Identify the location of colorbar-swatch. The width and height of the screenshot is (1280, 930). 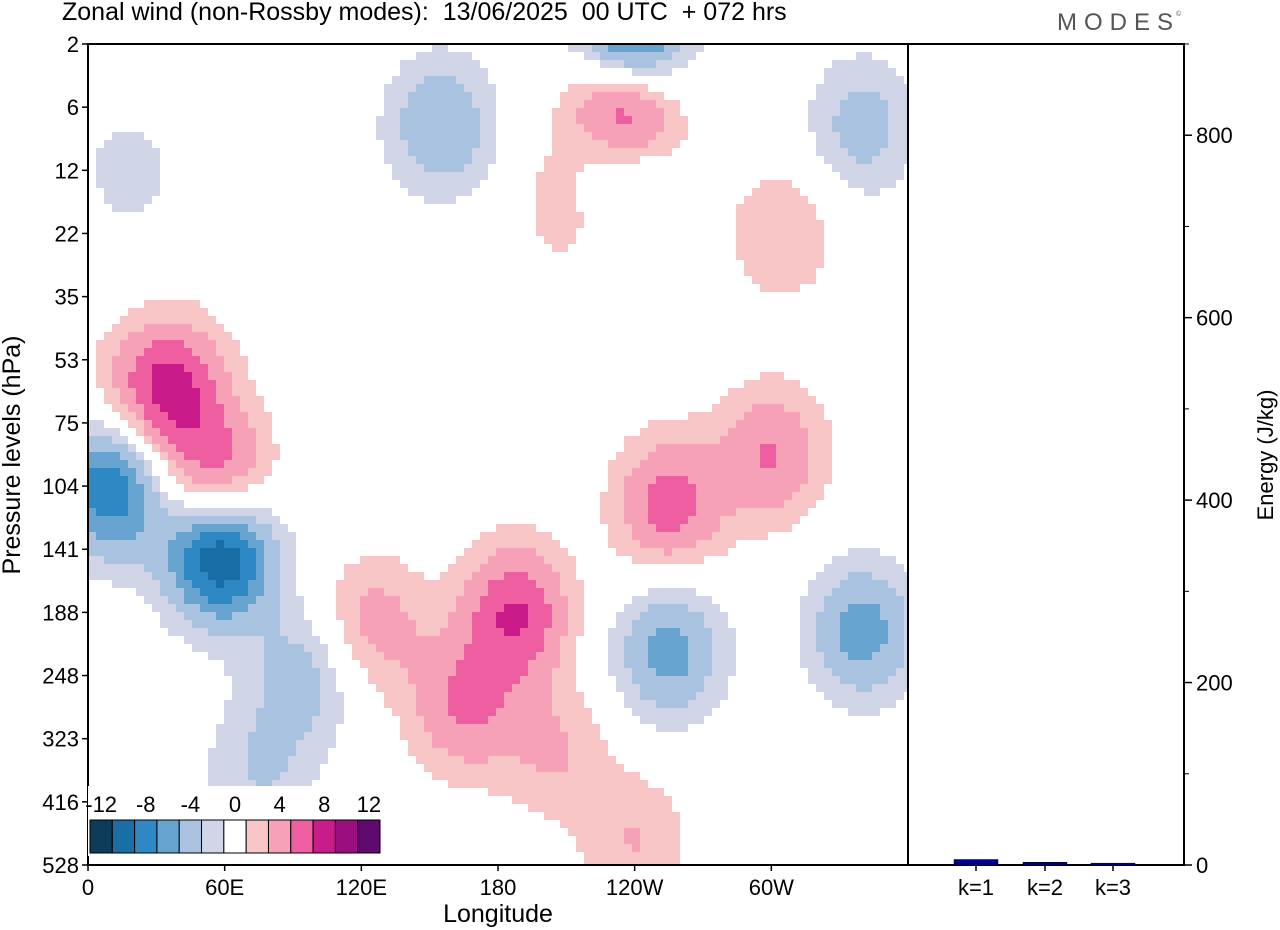
(346, 836).